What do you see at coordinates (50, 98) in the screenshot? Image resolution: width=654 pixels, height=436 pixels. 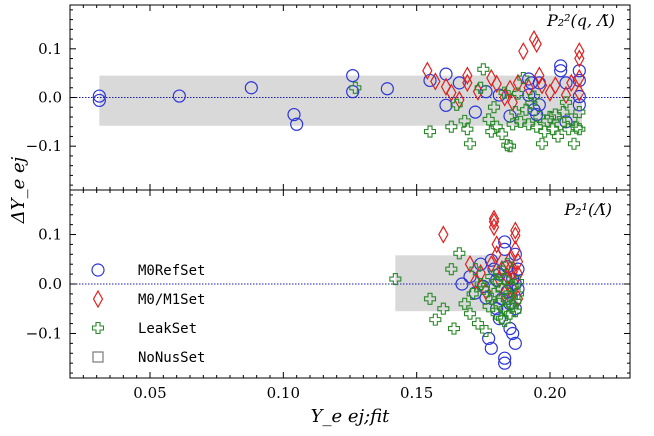 I see `y-tick-label-top: 0.0` at bounding box center [50, 98].